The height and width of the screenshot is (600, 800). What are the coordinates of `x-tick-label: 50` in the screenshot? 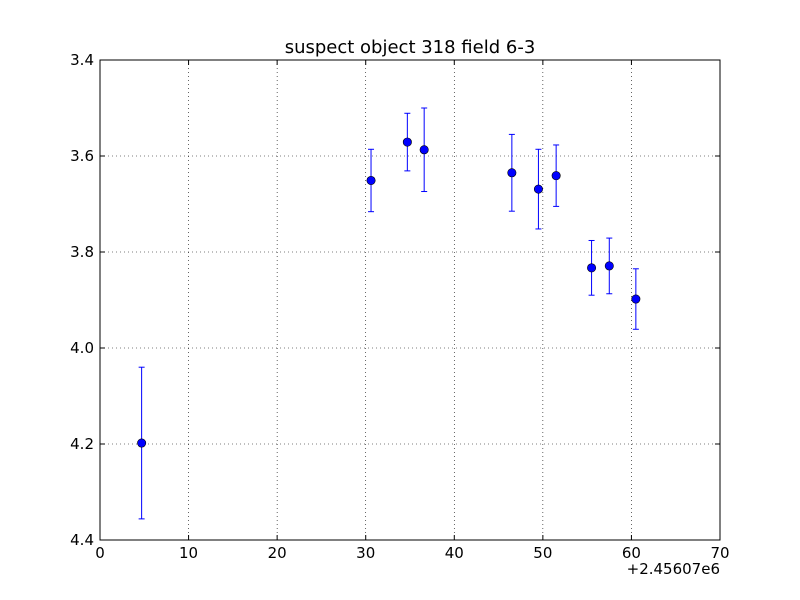 It's located at (542, 553).